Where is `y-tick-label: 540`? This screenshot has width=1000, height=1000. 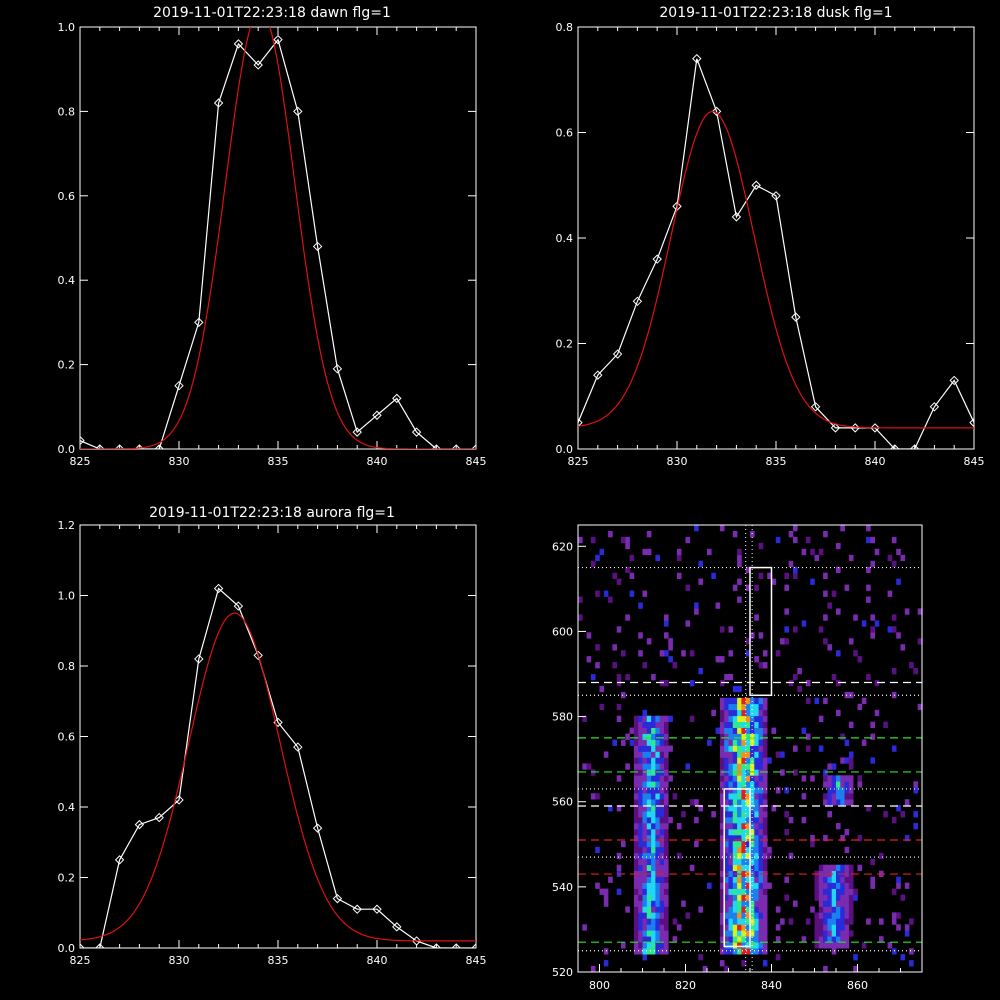 y-tick-label: 540 is located at coordinates (562, 887).